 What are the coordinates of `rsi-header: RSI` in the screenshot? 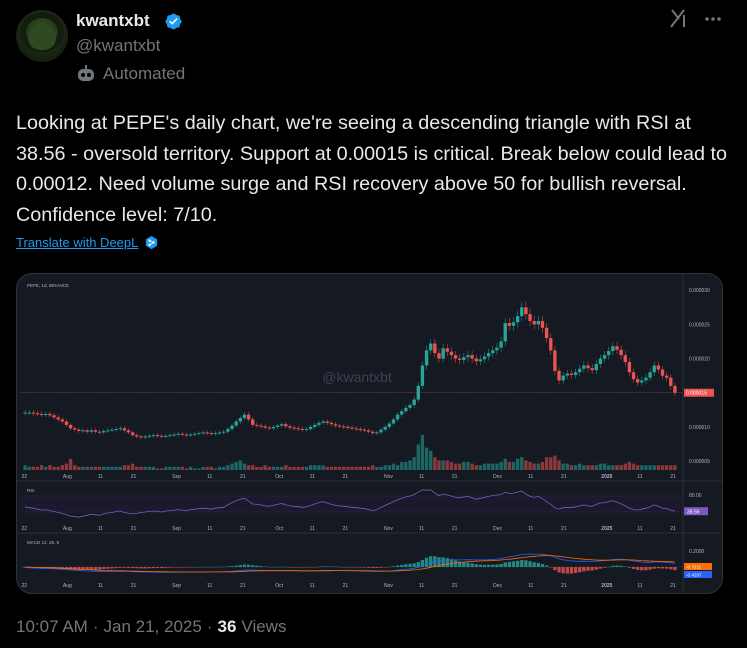 It's located at (31, 490).